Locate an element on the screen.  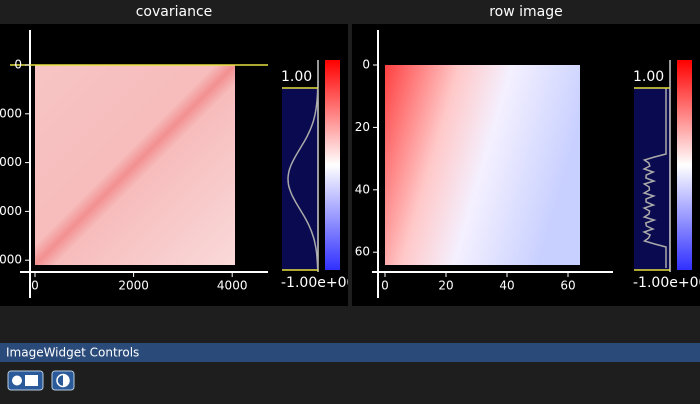
histogram-bg is located at coordinates (652, 179).